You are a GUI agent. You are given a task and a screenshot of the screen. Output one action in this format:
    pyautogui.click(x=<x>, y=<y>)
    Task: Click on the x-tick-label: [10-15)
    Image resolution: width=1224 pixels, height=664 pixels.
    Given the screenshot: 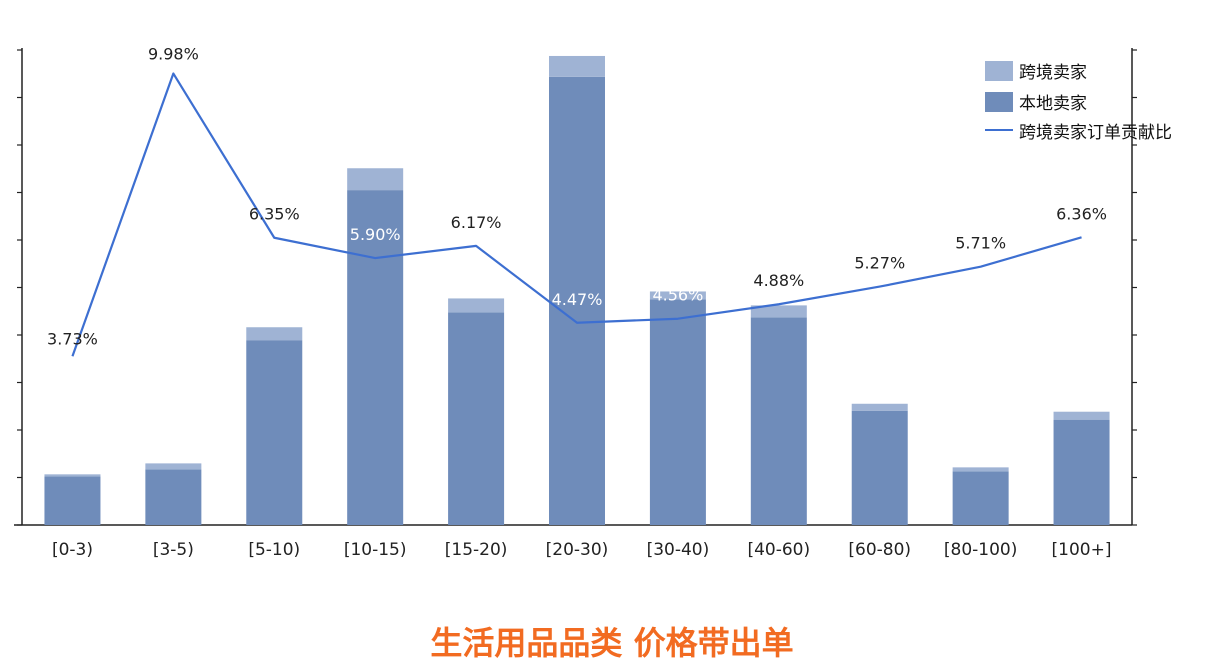 What is the action you would take?
    pyautogui.click(x=375, y=550)
    